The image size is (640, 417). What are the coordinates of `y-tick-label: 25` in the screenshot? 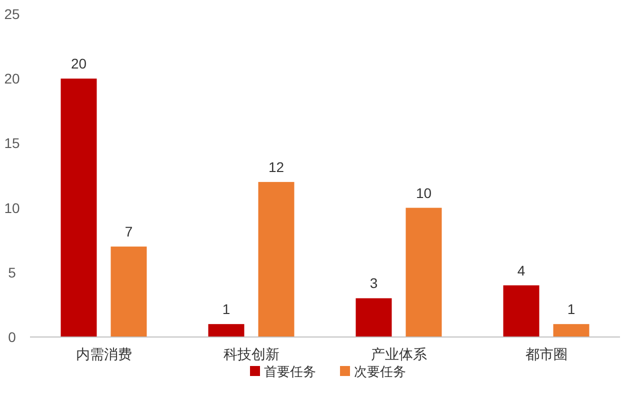 It's located at (12, 14).